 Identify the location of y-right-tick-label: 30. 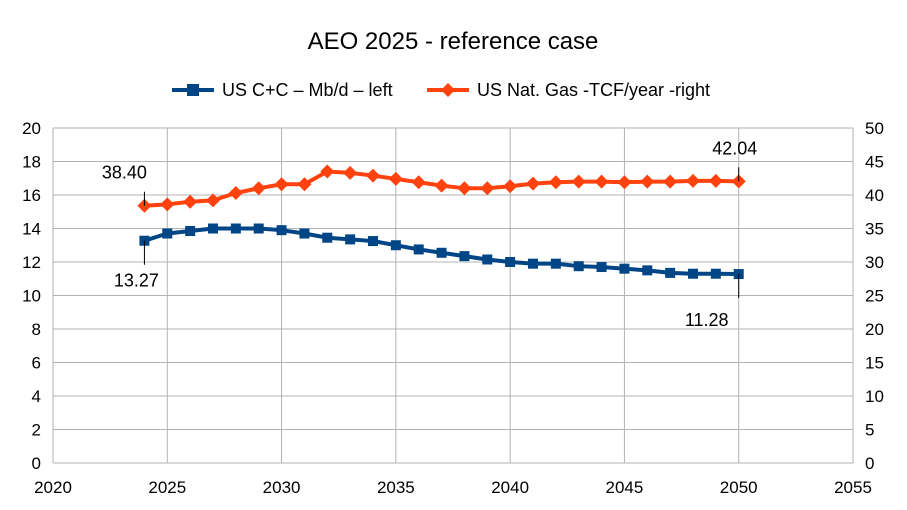
(874, 262).